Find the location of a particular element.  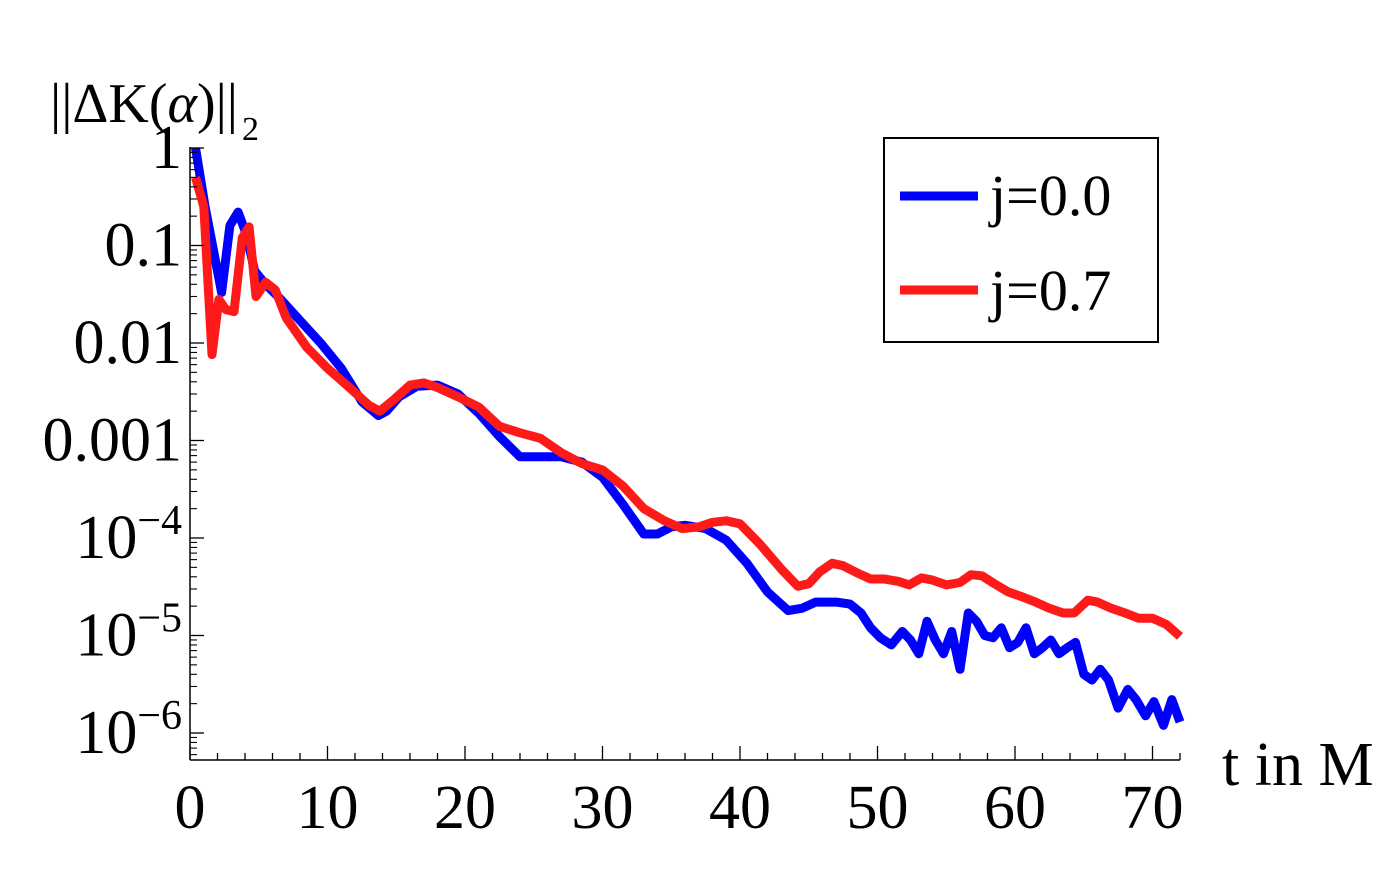

y-tick-label: 10⁻⁶ is located at coordinates (128, 730).